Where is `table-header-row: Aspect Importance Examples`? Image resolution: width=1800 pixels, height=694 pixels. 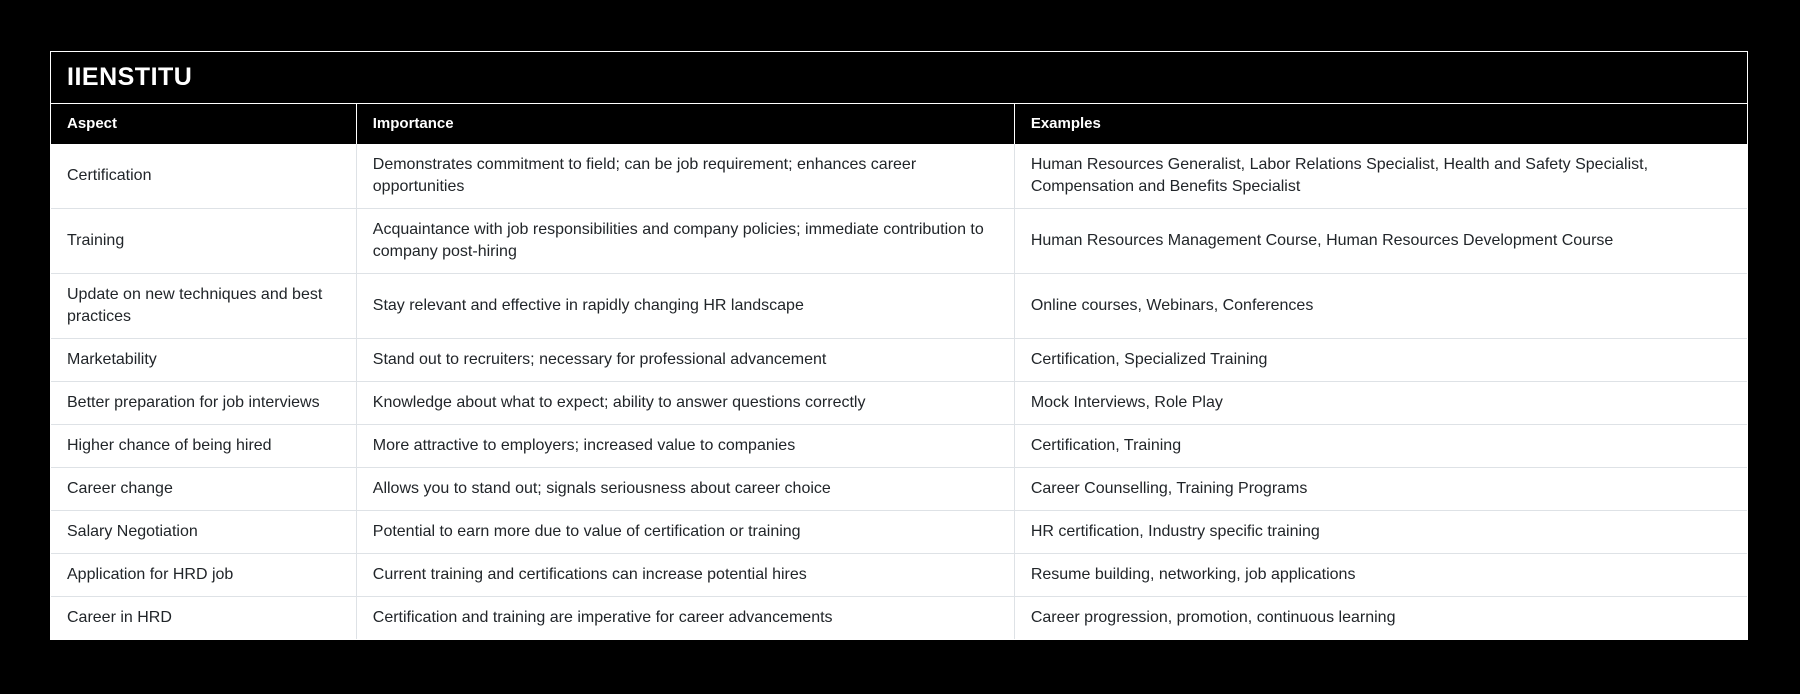
table-header-row: Aspect Importance Examples is located at coordinates (899, 124).